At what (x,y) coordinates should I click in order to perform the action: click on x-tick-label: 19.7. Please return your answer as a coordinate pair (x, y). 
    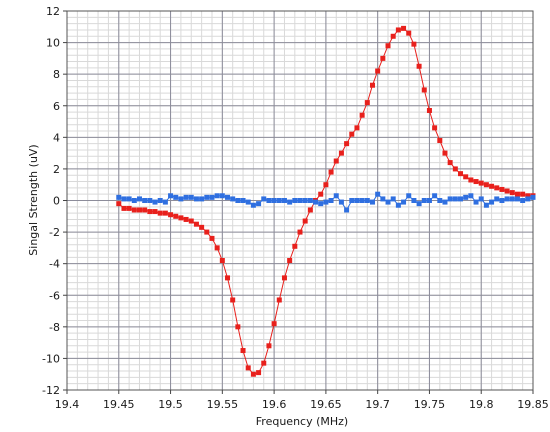
    Looking at the image, I should click on (377, 404).